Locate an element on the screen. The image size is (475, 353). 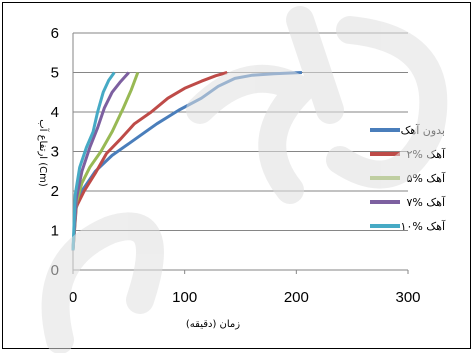
x-tick-labels: 0 100 200 300 is located at coordinates (245, 288).